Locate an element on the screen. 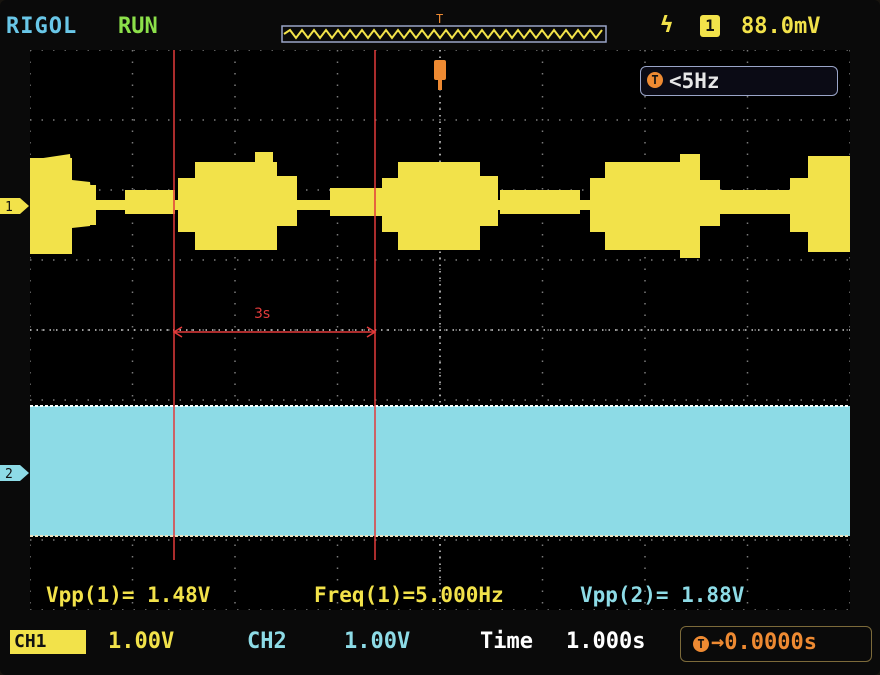 The image size is (880, 675). ch1-ground-marker: 1 is located at coordinates (15, 206).